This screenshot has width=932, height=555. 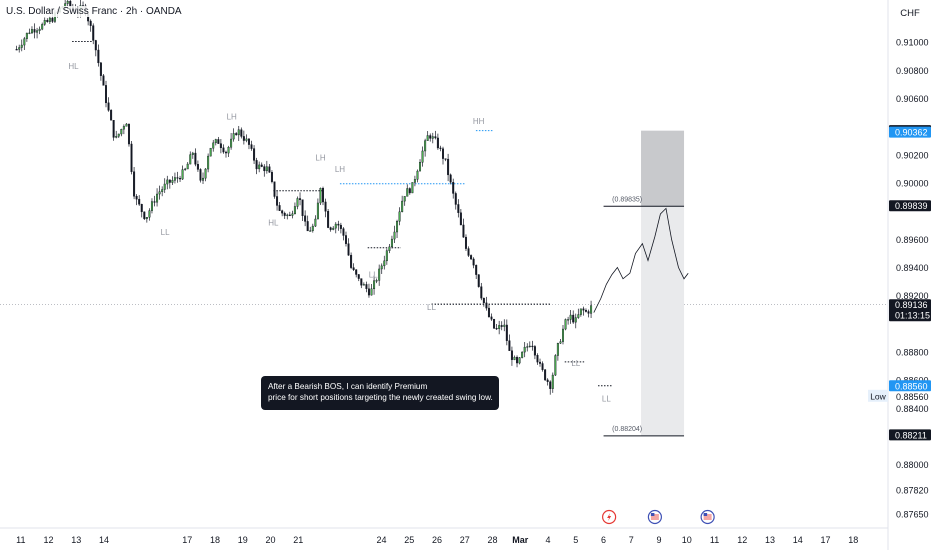 What do you see at coordinates (609, 517) in the screenshot?
I see `lightning-glyph` at bounding box center [609, 517].